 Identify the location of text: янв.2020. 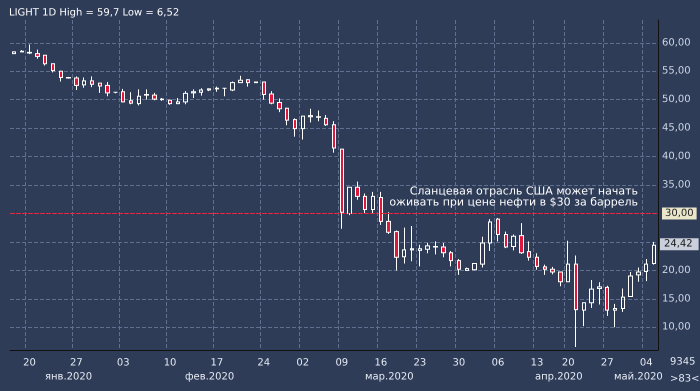
(68, 377).